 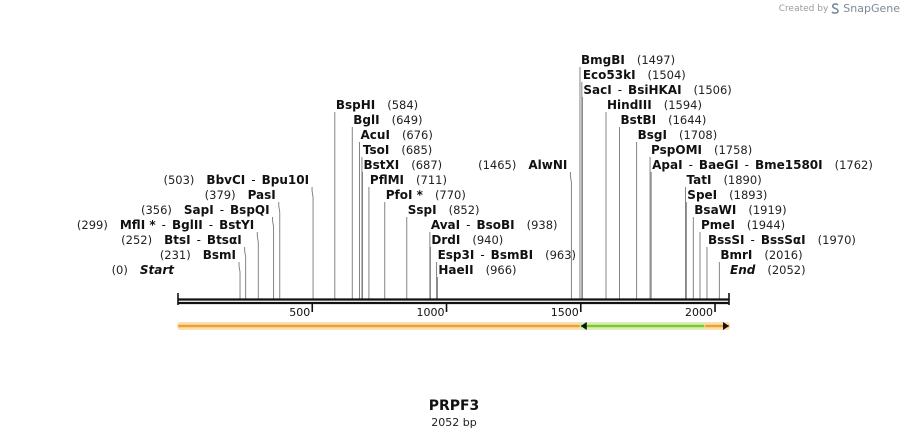 I want to click on site-position: (1890), so click(x=742, y=180).